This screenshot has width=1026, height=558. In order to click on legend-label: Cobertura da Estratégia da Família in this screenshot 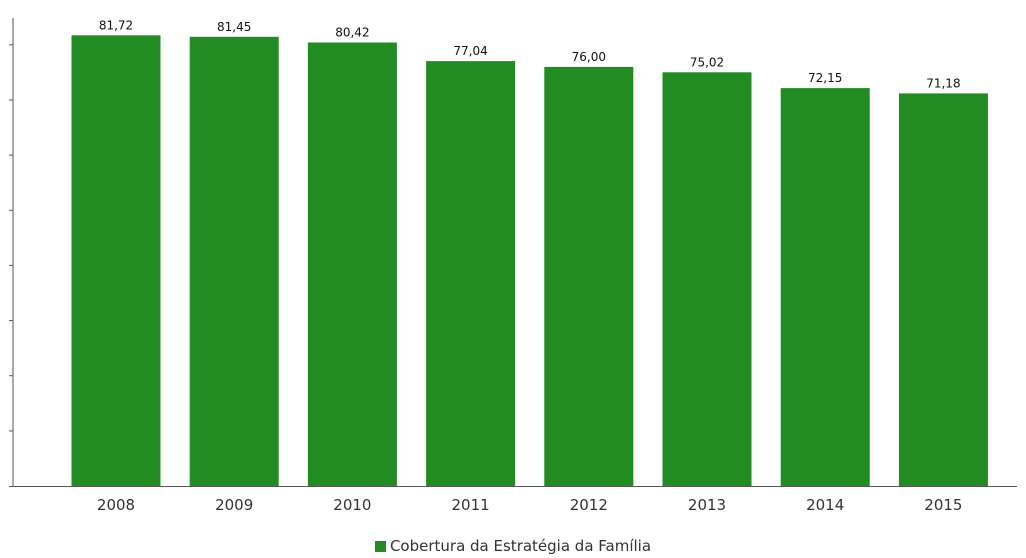, I will do `click(520, 546)`.